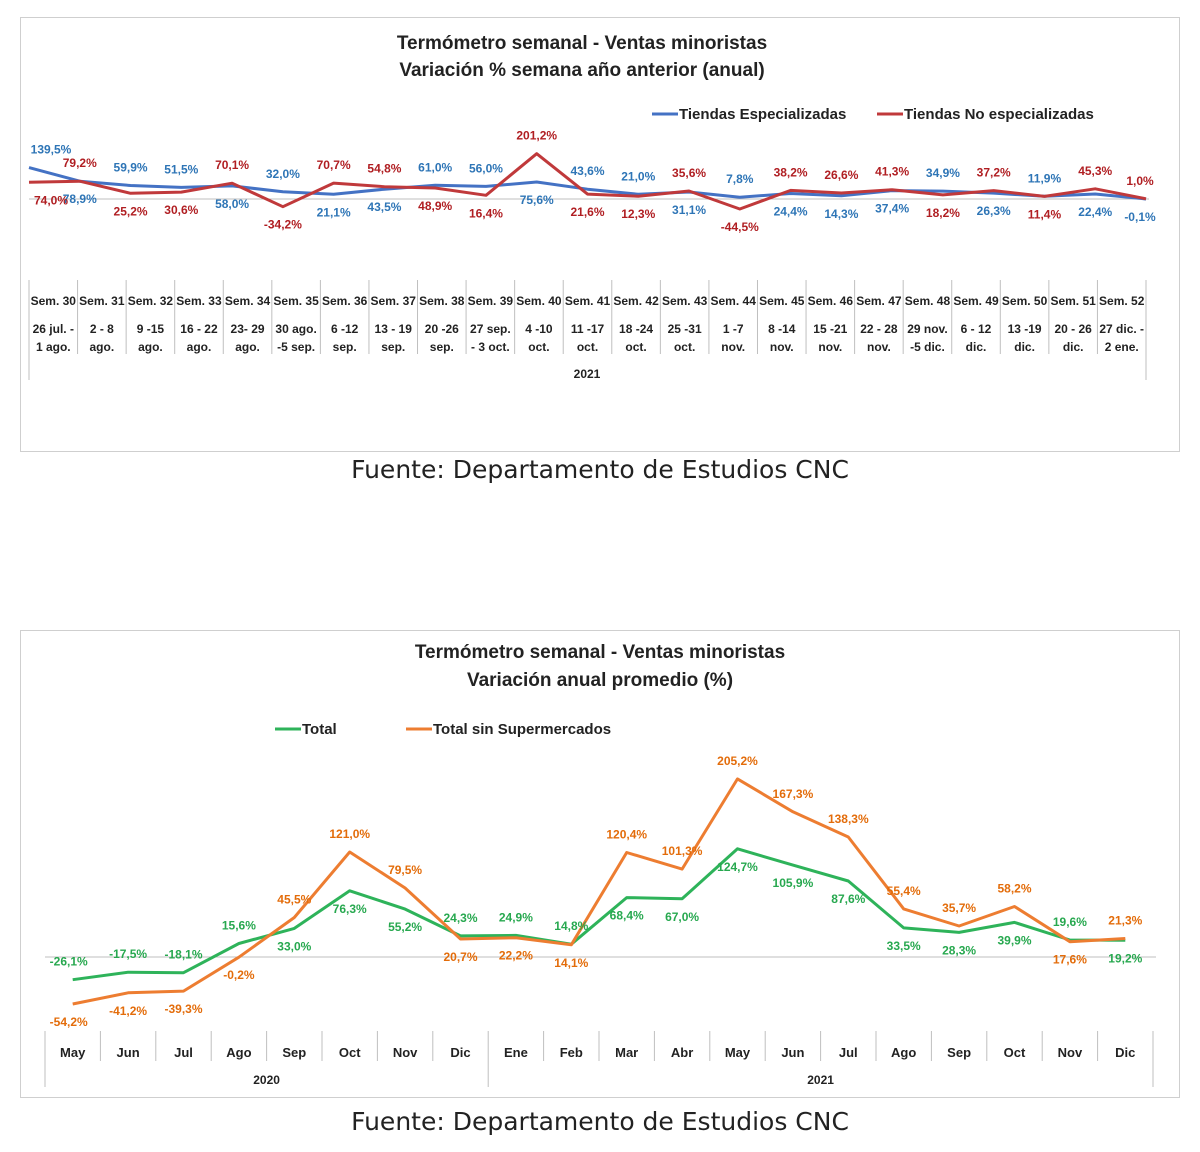 This screenshot has width=1200, height=1152. I want to click on data-label: 45,5%, so click(294, 900).